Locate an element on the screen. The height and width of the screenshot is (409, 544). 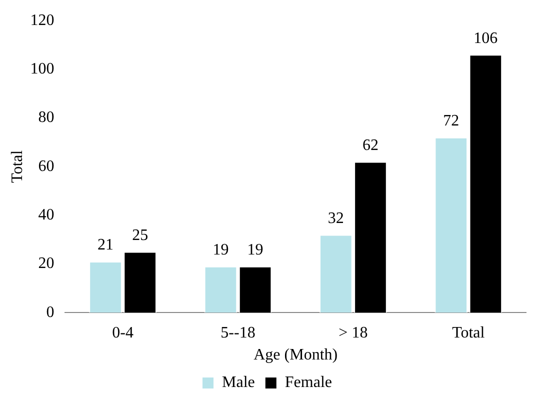
data-label: 72 is located at coordinates (451, 121).